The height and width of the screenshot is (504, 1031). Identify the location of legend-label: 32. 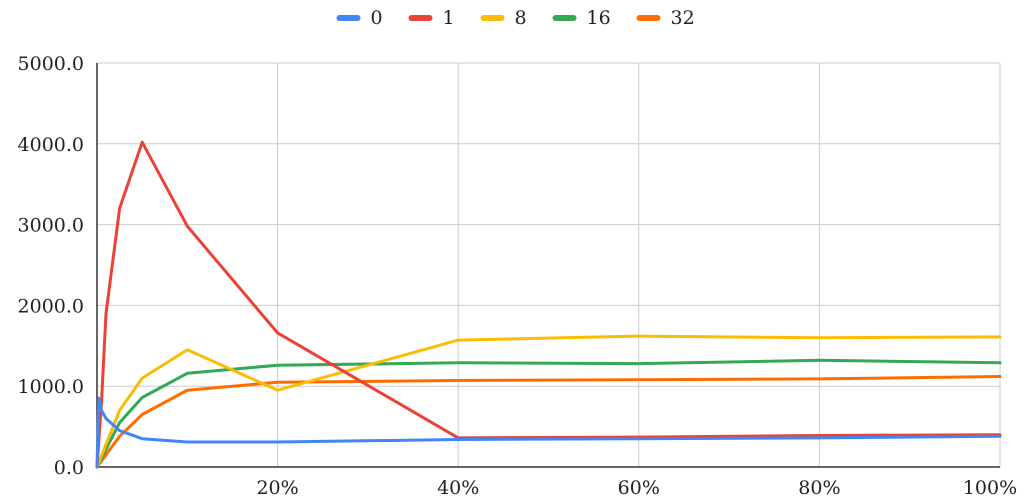
(683, 18).